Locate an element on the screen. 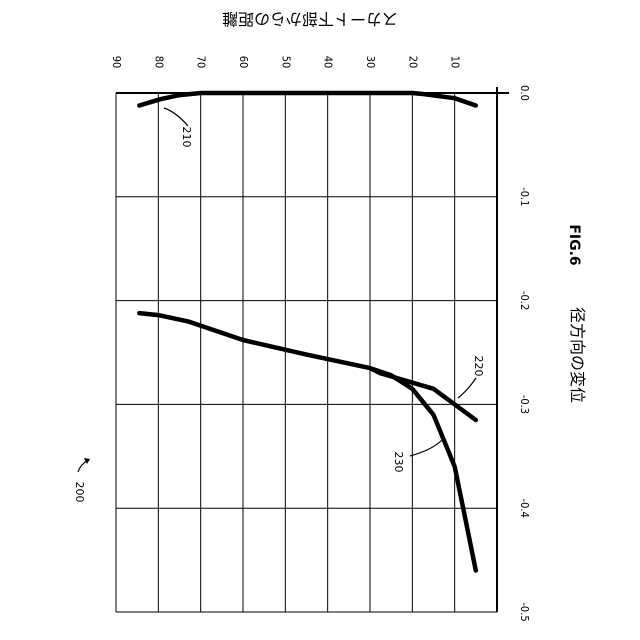  y-tick: 90 is located at coordinates (116, 62).